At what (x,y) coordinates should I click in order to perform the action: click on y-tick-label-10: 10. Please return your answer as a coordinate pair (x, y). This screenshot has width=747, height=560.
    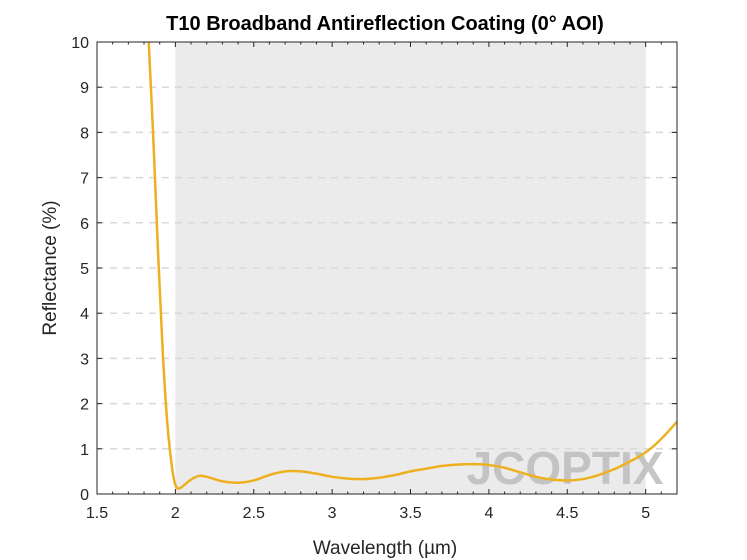
    Looking at the image, I should click on (80, 43).